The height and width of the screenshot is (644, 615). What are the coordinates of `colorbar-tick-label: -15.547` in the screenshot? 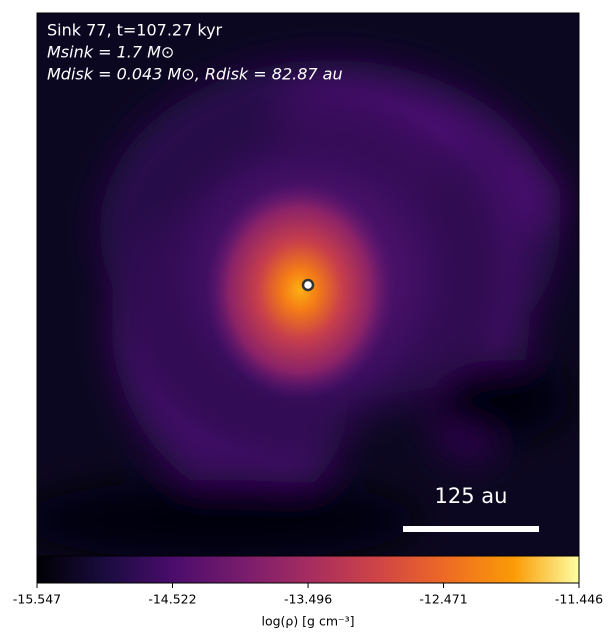 It's located at (37, 599).